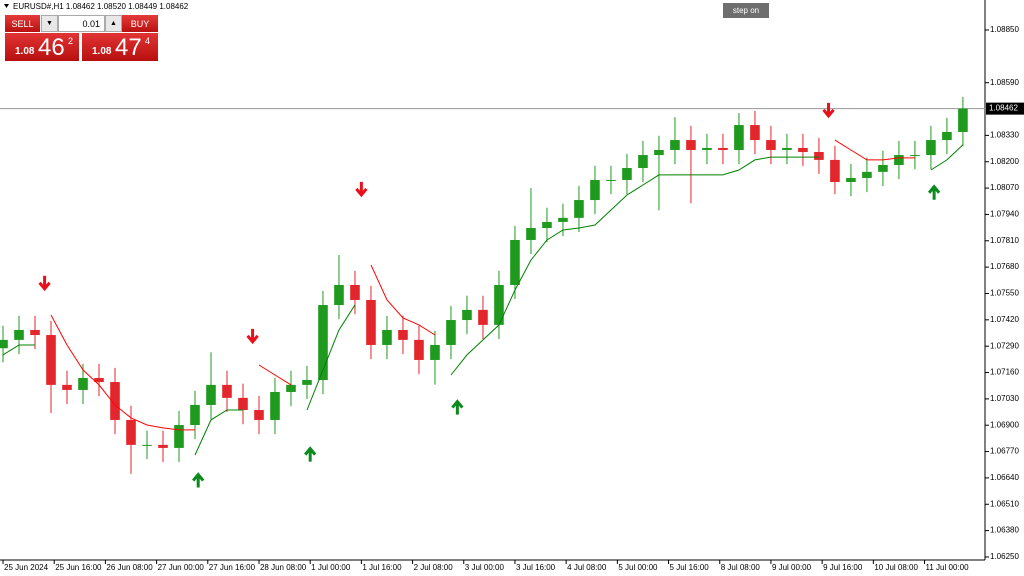 This screenshot has height=576, width=1024. Describe the element at coordinates (1004, 451) in the screenshot. I see `y-tick-label: 1.06770` at that location.